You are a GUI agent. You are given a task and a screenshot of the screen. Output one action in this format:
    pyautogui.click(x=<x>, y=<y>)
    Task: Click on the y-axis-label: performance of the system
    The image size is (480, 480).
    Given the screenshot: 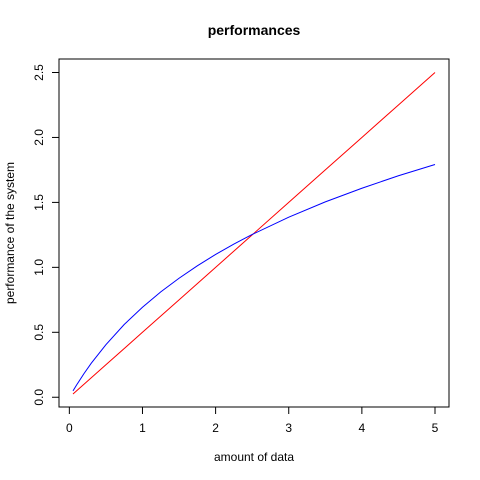 What is the action you would take?
    pyautogui.click(x=10, y=233)
    